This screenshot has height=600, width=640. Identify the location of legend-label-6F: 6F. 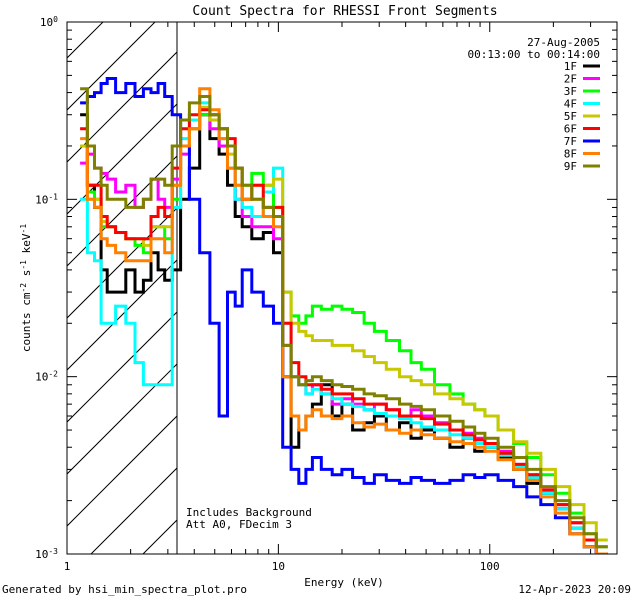
(570, 129).